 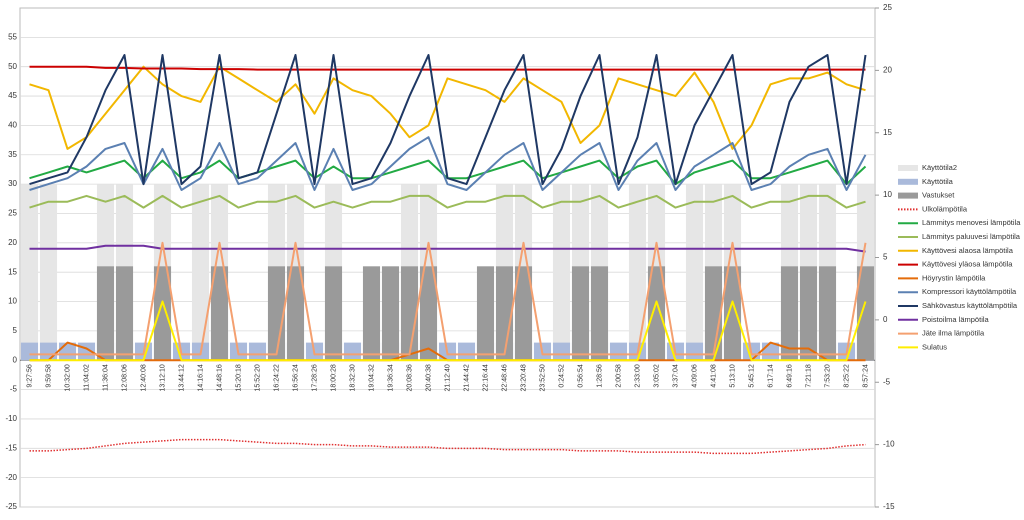 What do you see at coordinates (409, 377) in the screenshot?
I see `x-tick-label: 20:08:36` at bounding box center [409, 377].